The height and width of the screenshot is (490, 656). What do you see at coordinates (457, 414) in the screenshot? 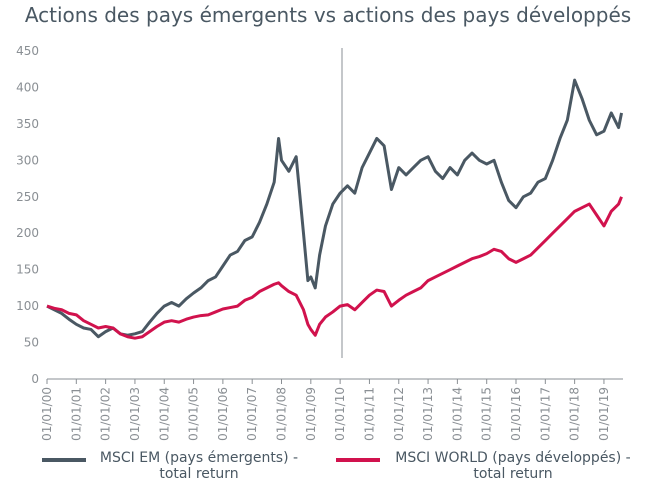
I see `x-tick-label: 01/01/14` at bounding box center [457, 414].